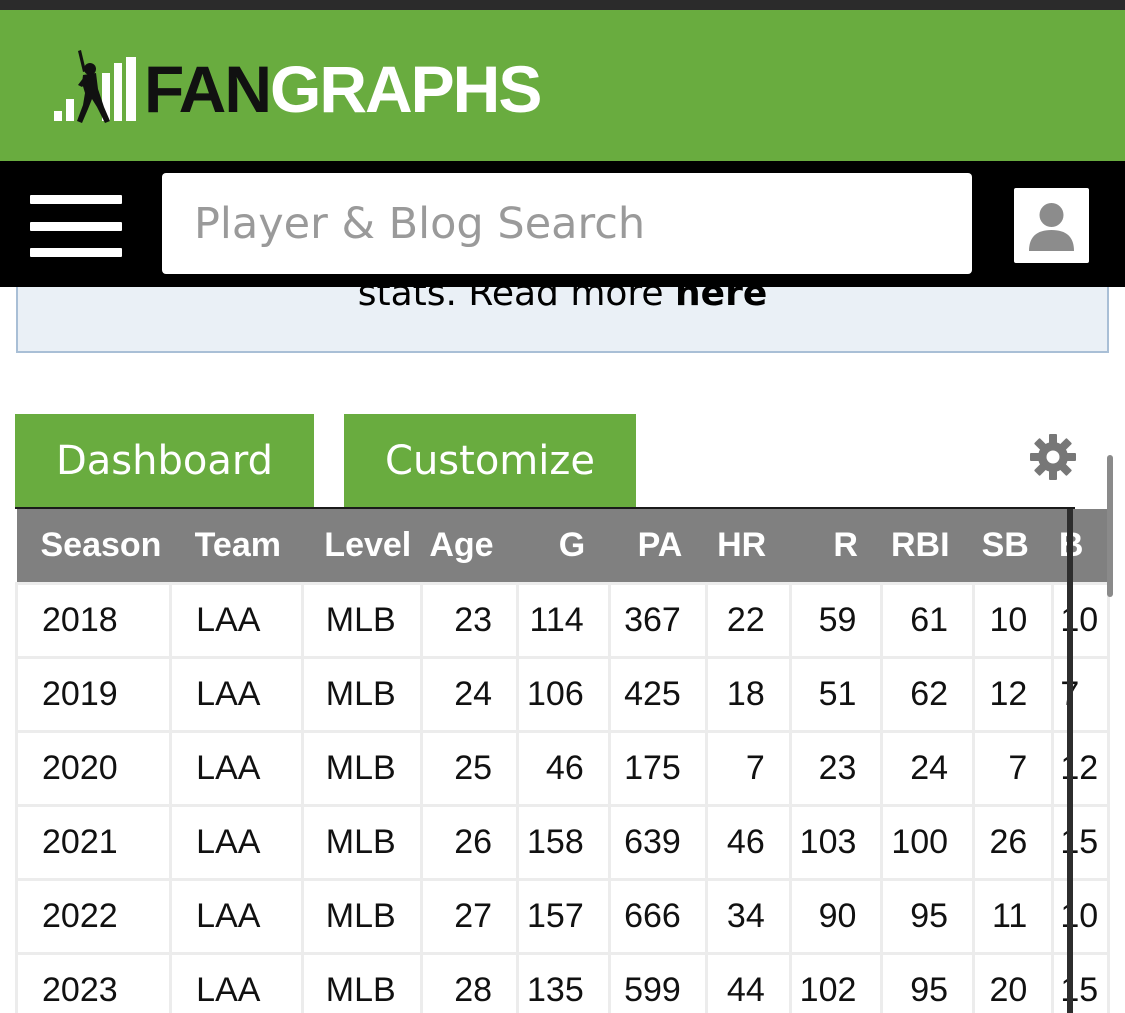  I want to click on cell-sb: 11, so click(1013, 916).